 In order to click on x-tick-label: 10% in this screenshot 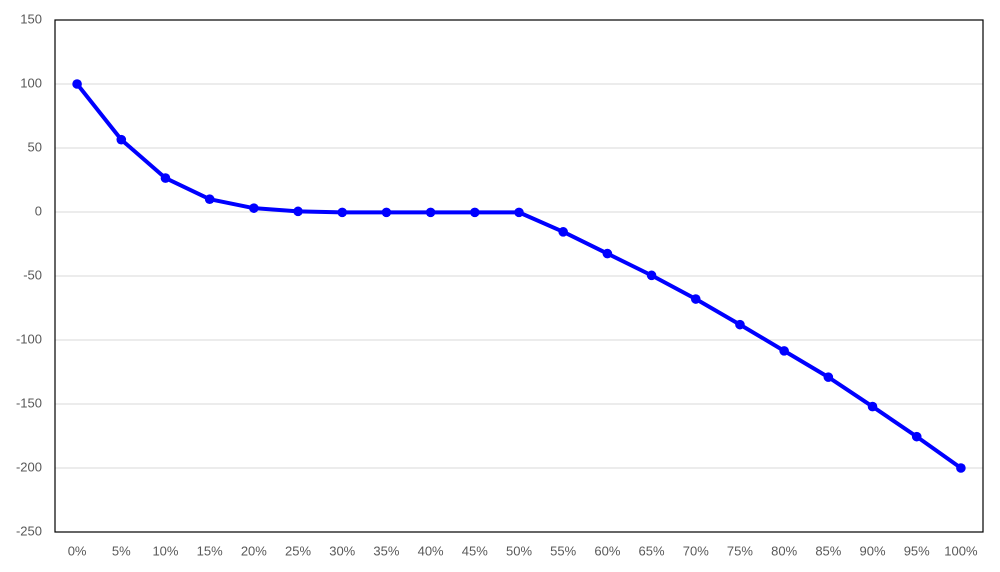, I will do `click(165, 550)`.